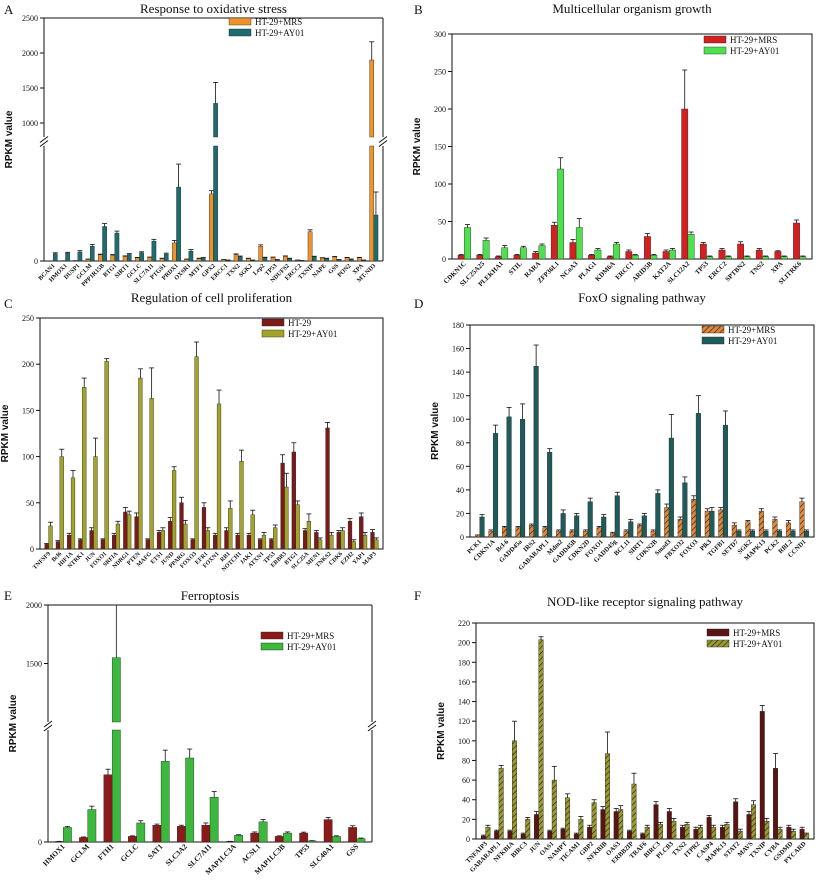 The width and height of the screenshot is (824, 887). Describe the element at coordinates (300, 323) in the screenshot. I see `legend-label: HT-29` at that location.